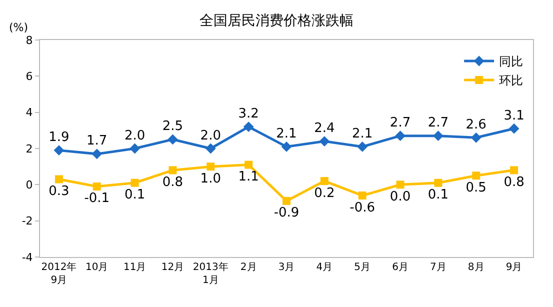 The height and width of the screenshot is (307, 553). What do you see at coordinates (400, 267) in the screenshot?
I see `x-tick-label: 6月` at bounding box center [400, 267].